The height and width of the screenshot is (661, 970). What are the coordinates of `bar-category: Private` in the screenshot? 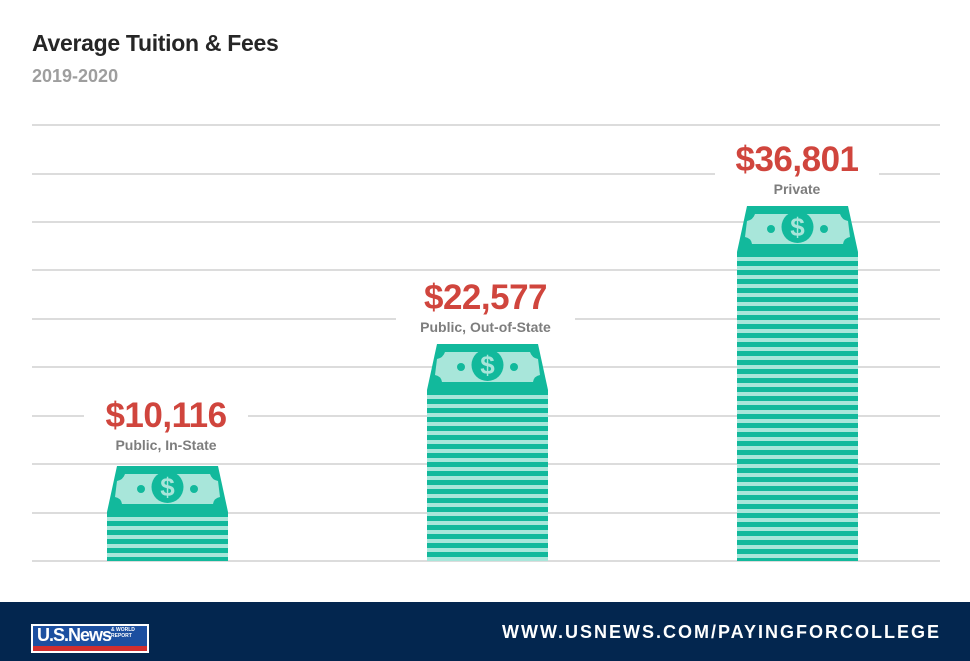 It's located at (797, 189).